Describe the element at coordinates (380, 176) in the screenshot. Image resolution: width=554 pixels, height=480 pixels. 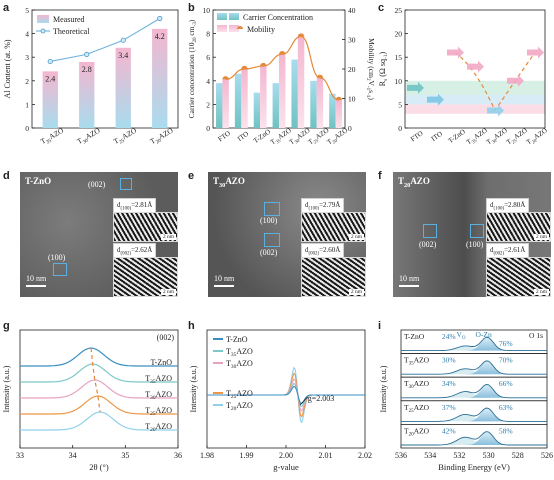
I see `panel-label-f: f` at that location.